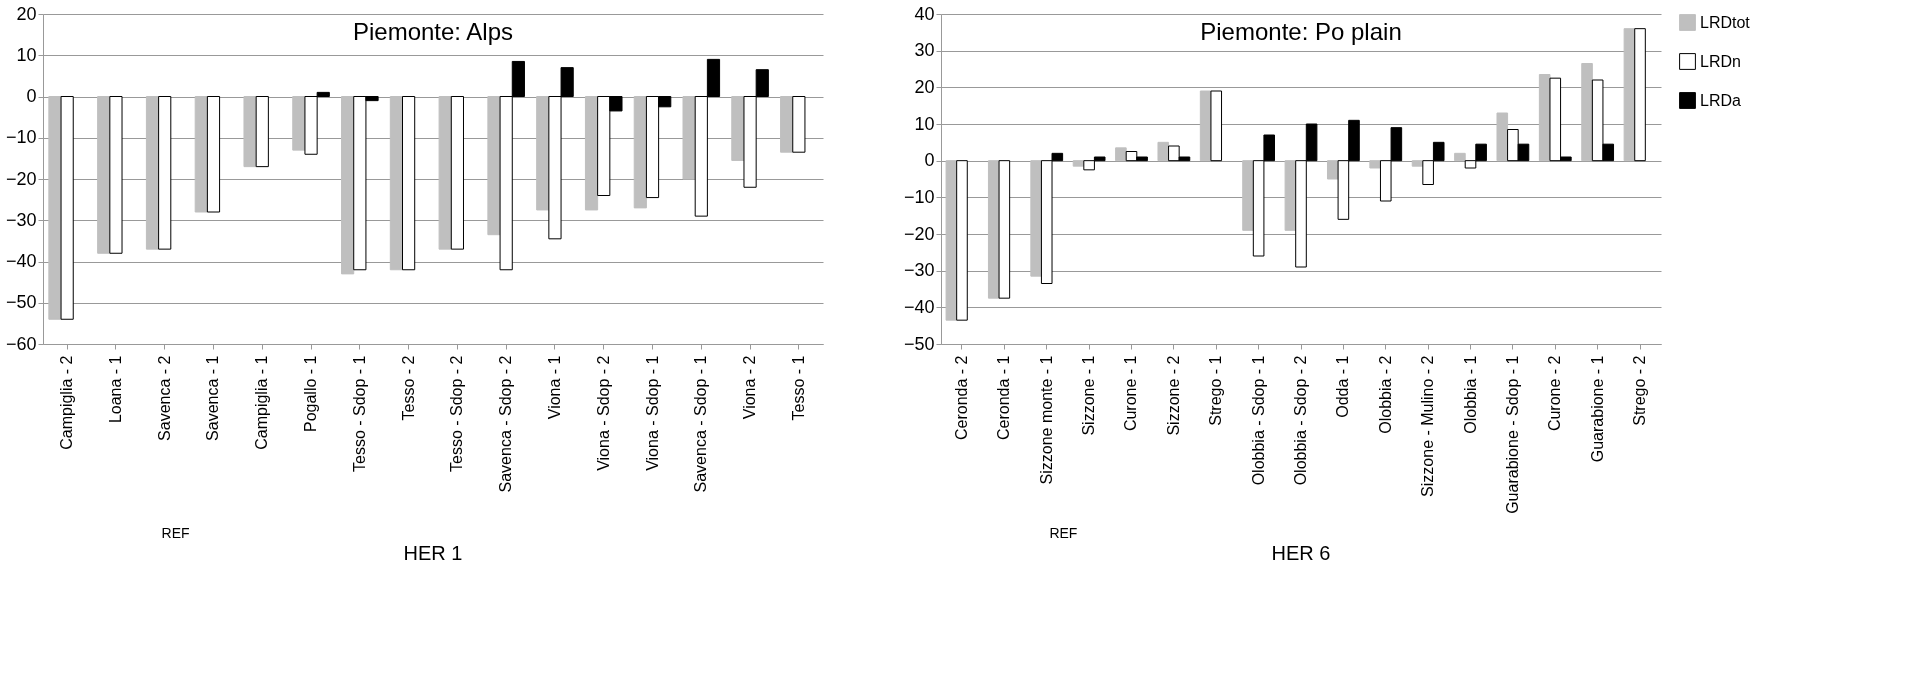 This screenshot has height=684, width=1925. I want to click on x-tick-label: Pogallo - 1, so click(311, 393).